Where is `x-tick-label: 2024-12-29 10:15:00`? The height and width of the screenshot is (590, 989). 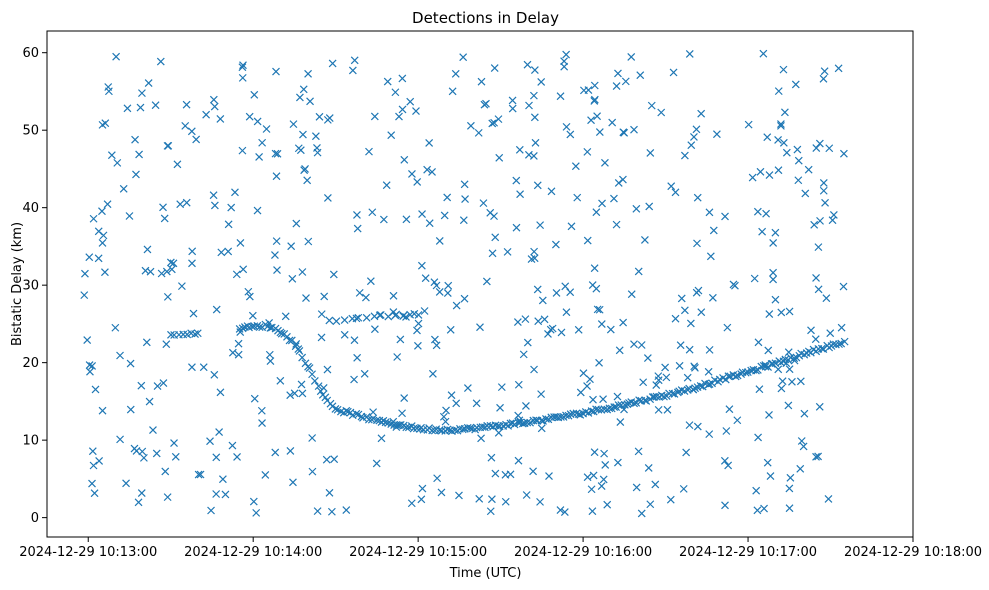
x-tick-label: 2024-12-29 10:15:00 is located at coordinates (418, 552).